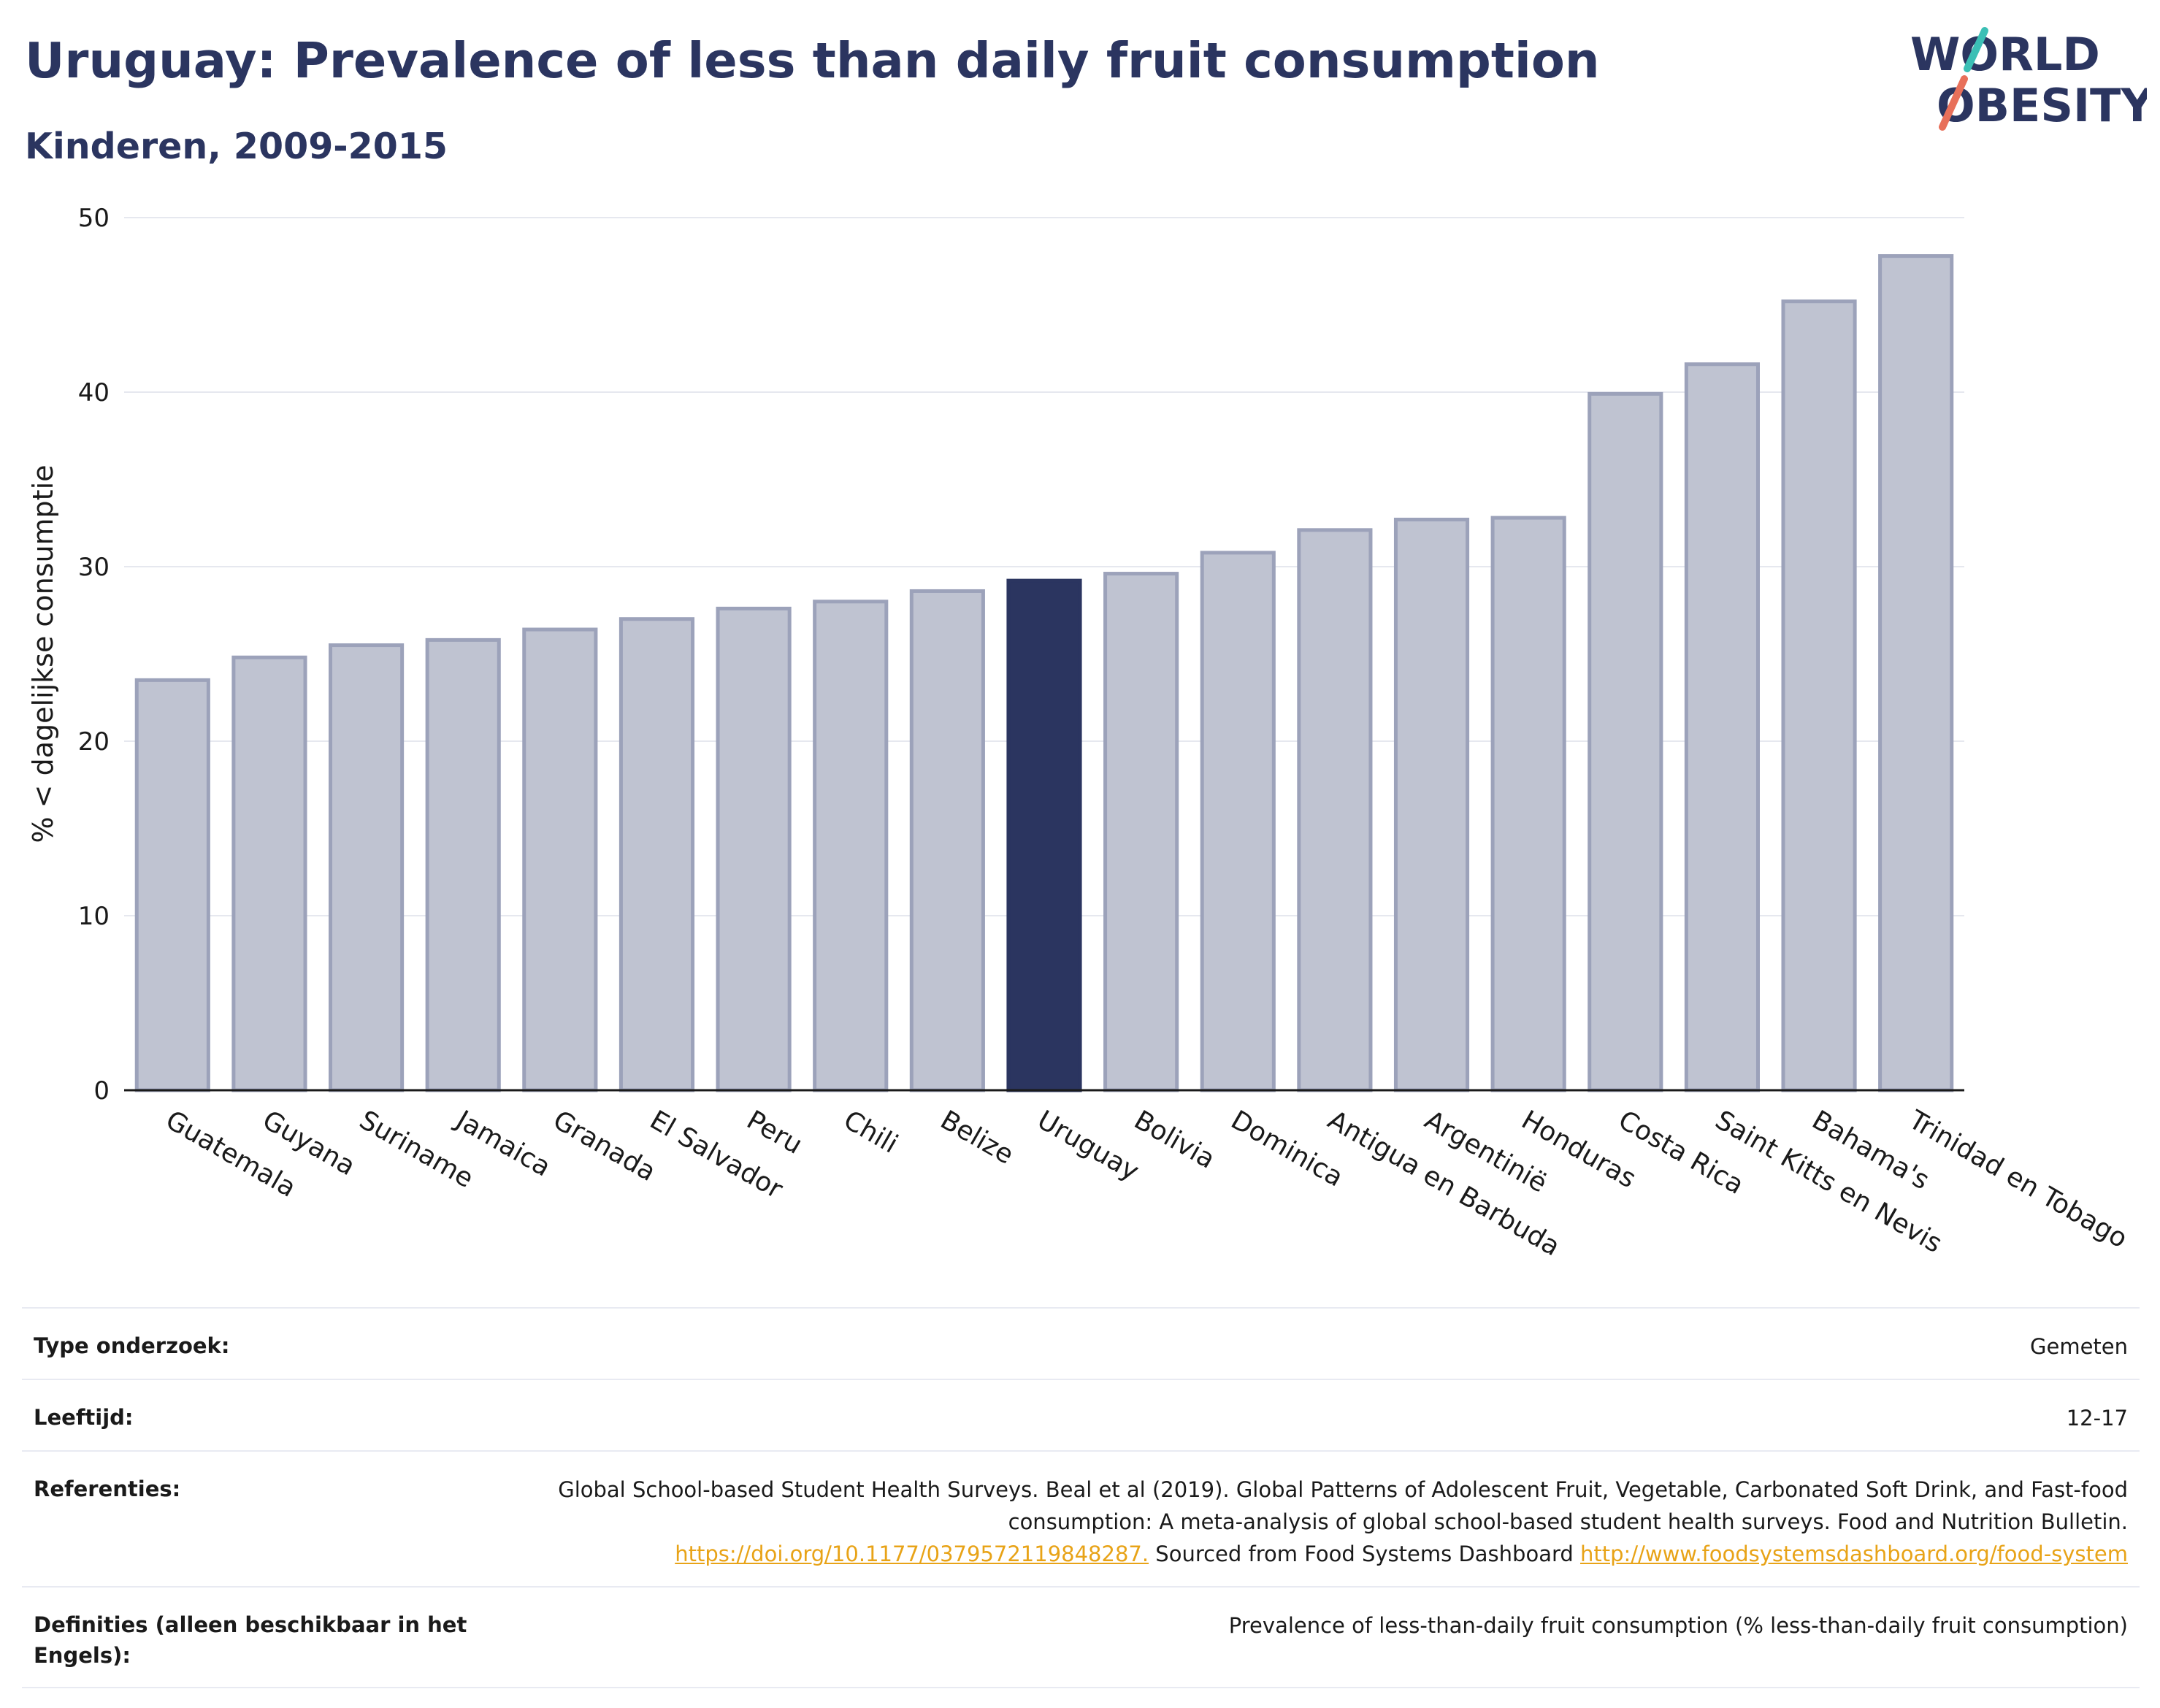 The image size is (2160, 1708). I want to click on x-tick-label: Granada, so click(604, 1146).